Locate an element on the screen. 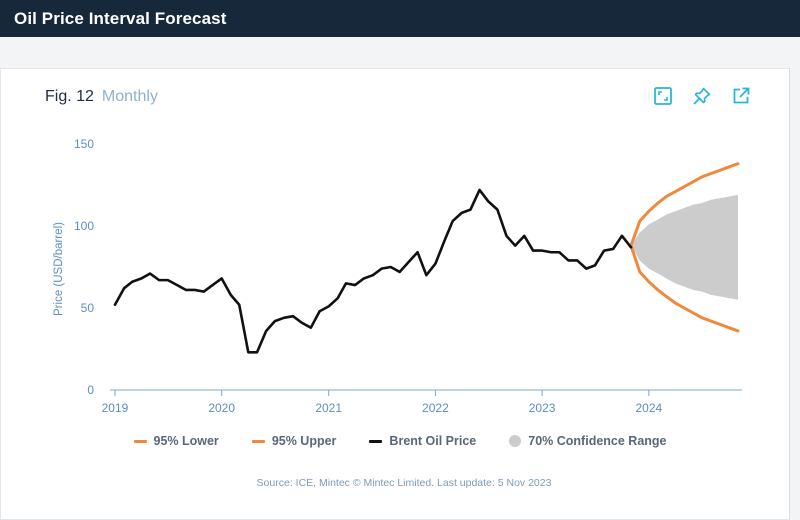  legend-label: 95% Lower is located at coordinates (186, 441).